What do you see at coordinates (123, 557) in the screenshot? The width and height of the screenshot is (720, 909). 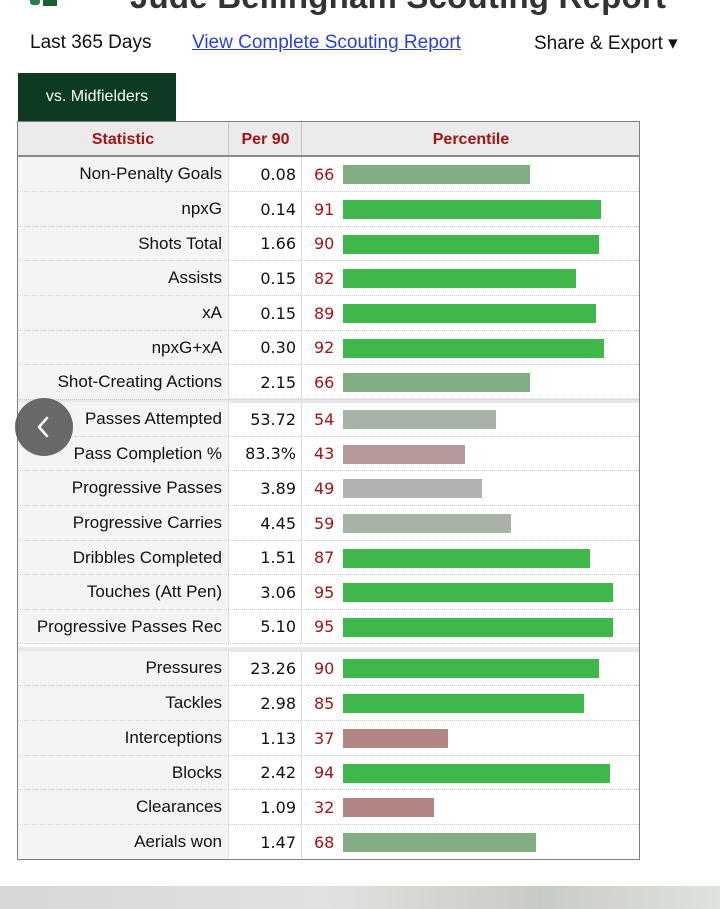 I see `stat-name: Dribbles Completed` at bounding box center [123, 557].